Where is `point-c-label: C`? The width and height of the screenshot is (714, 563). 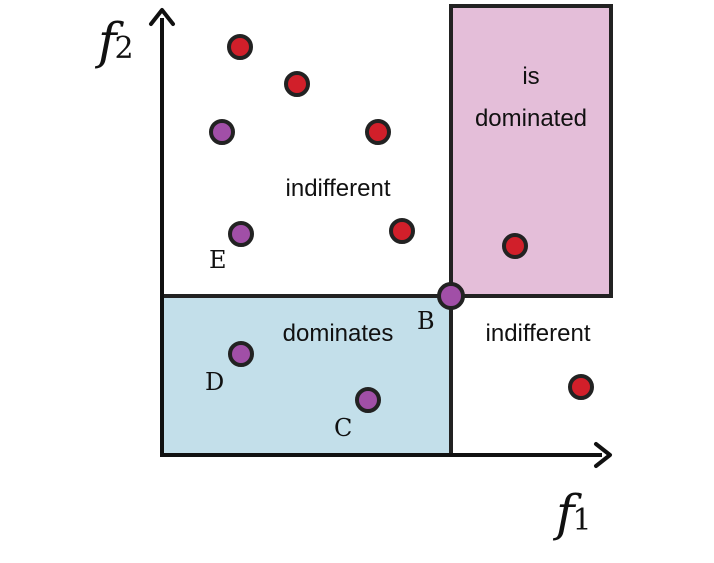 point-c-label: C is located at coordinates (343, 428).